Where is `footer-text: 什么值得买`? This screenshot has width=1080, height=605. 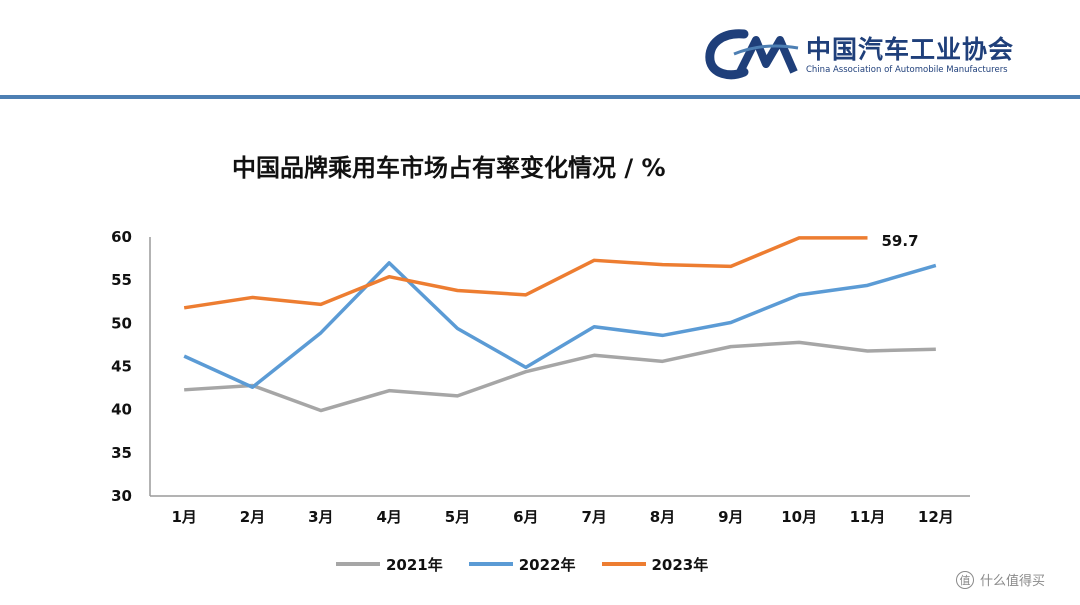 footer-text: 什么值得买 is located at coordinates (1013, 581).